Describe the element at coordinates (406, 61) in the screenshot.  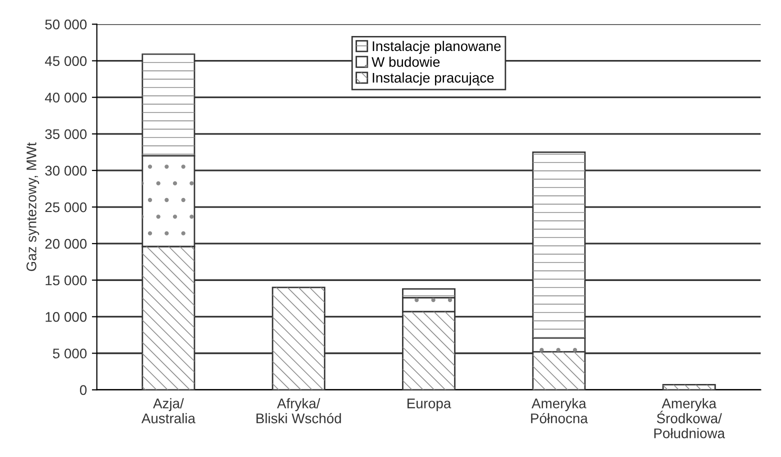
I see `legend-label: W budowie` at that location.